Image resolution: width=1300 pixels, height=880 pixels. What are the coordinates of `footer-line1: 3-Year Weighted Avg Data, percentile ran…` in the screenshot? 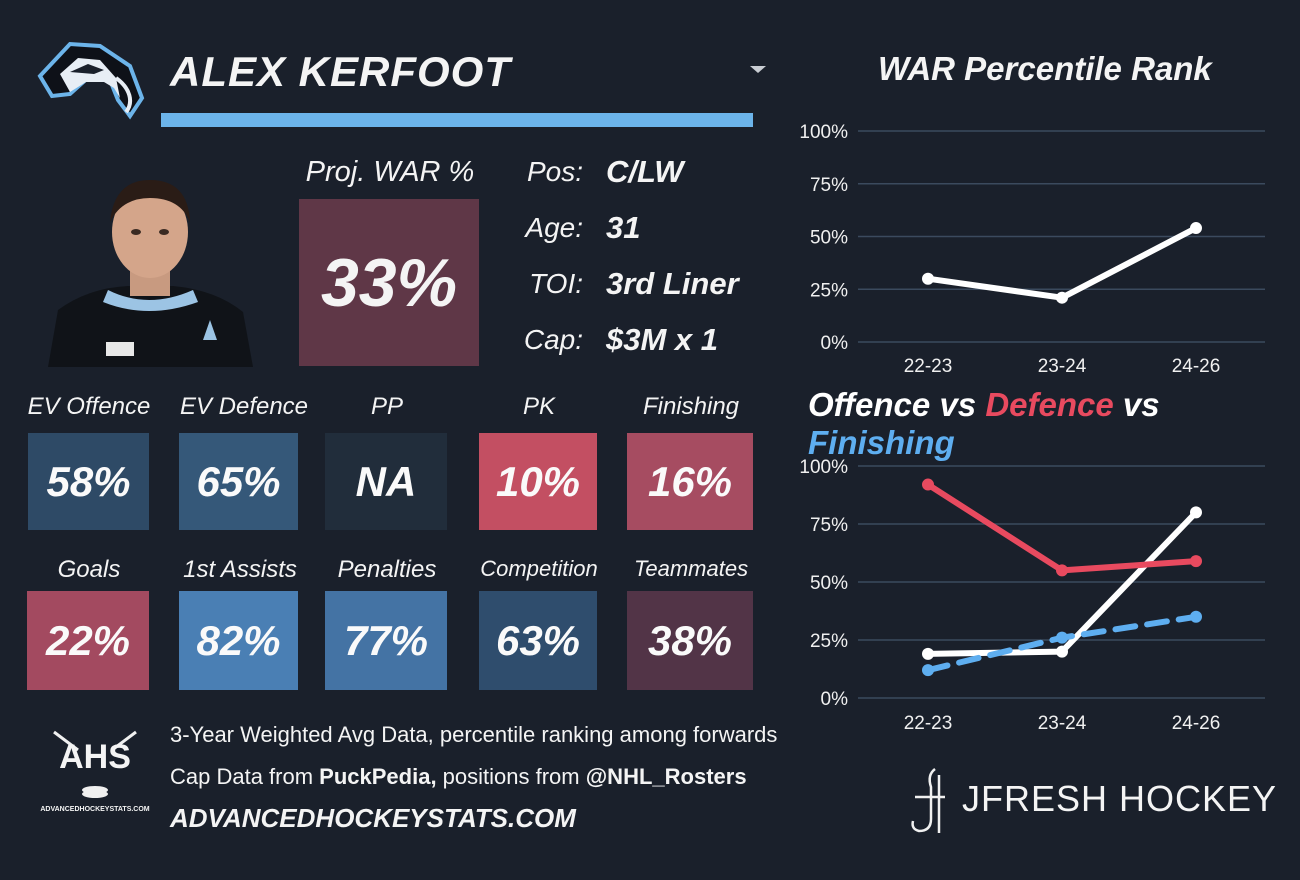 It's located at (474, 734).